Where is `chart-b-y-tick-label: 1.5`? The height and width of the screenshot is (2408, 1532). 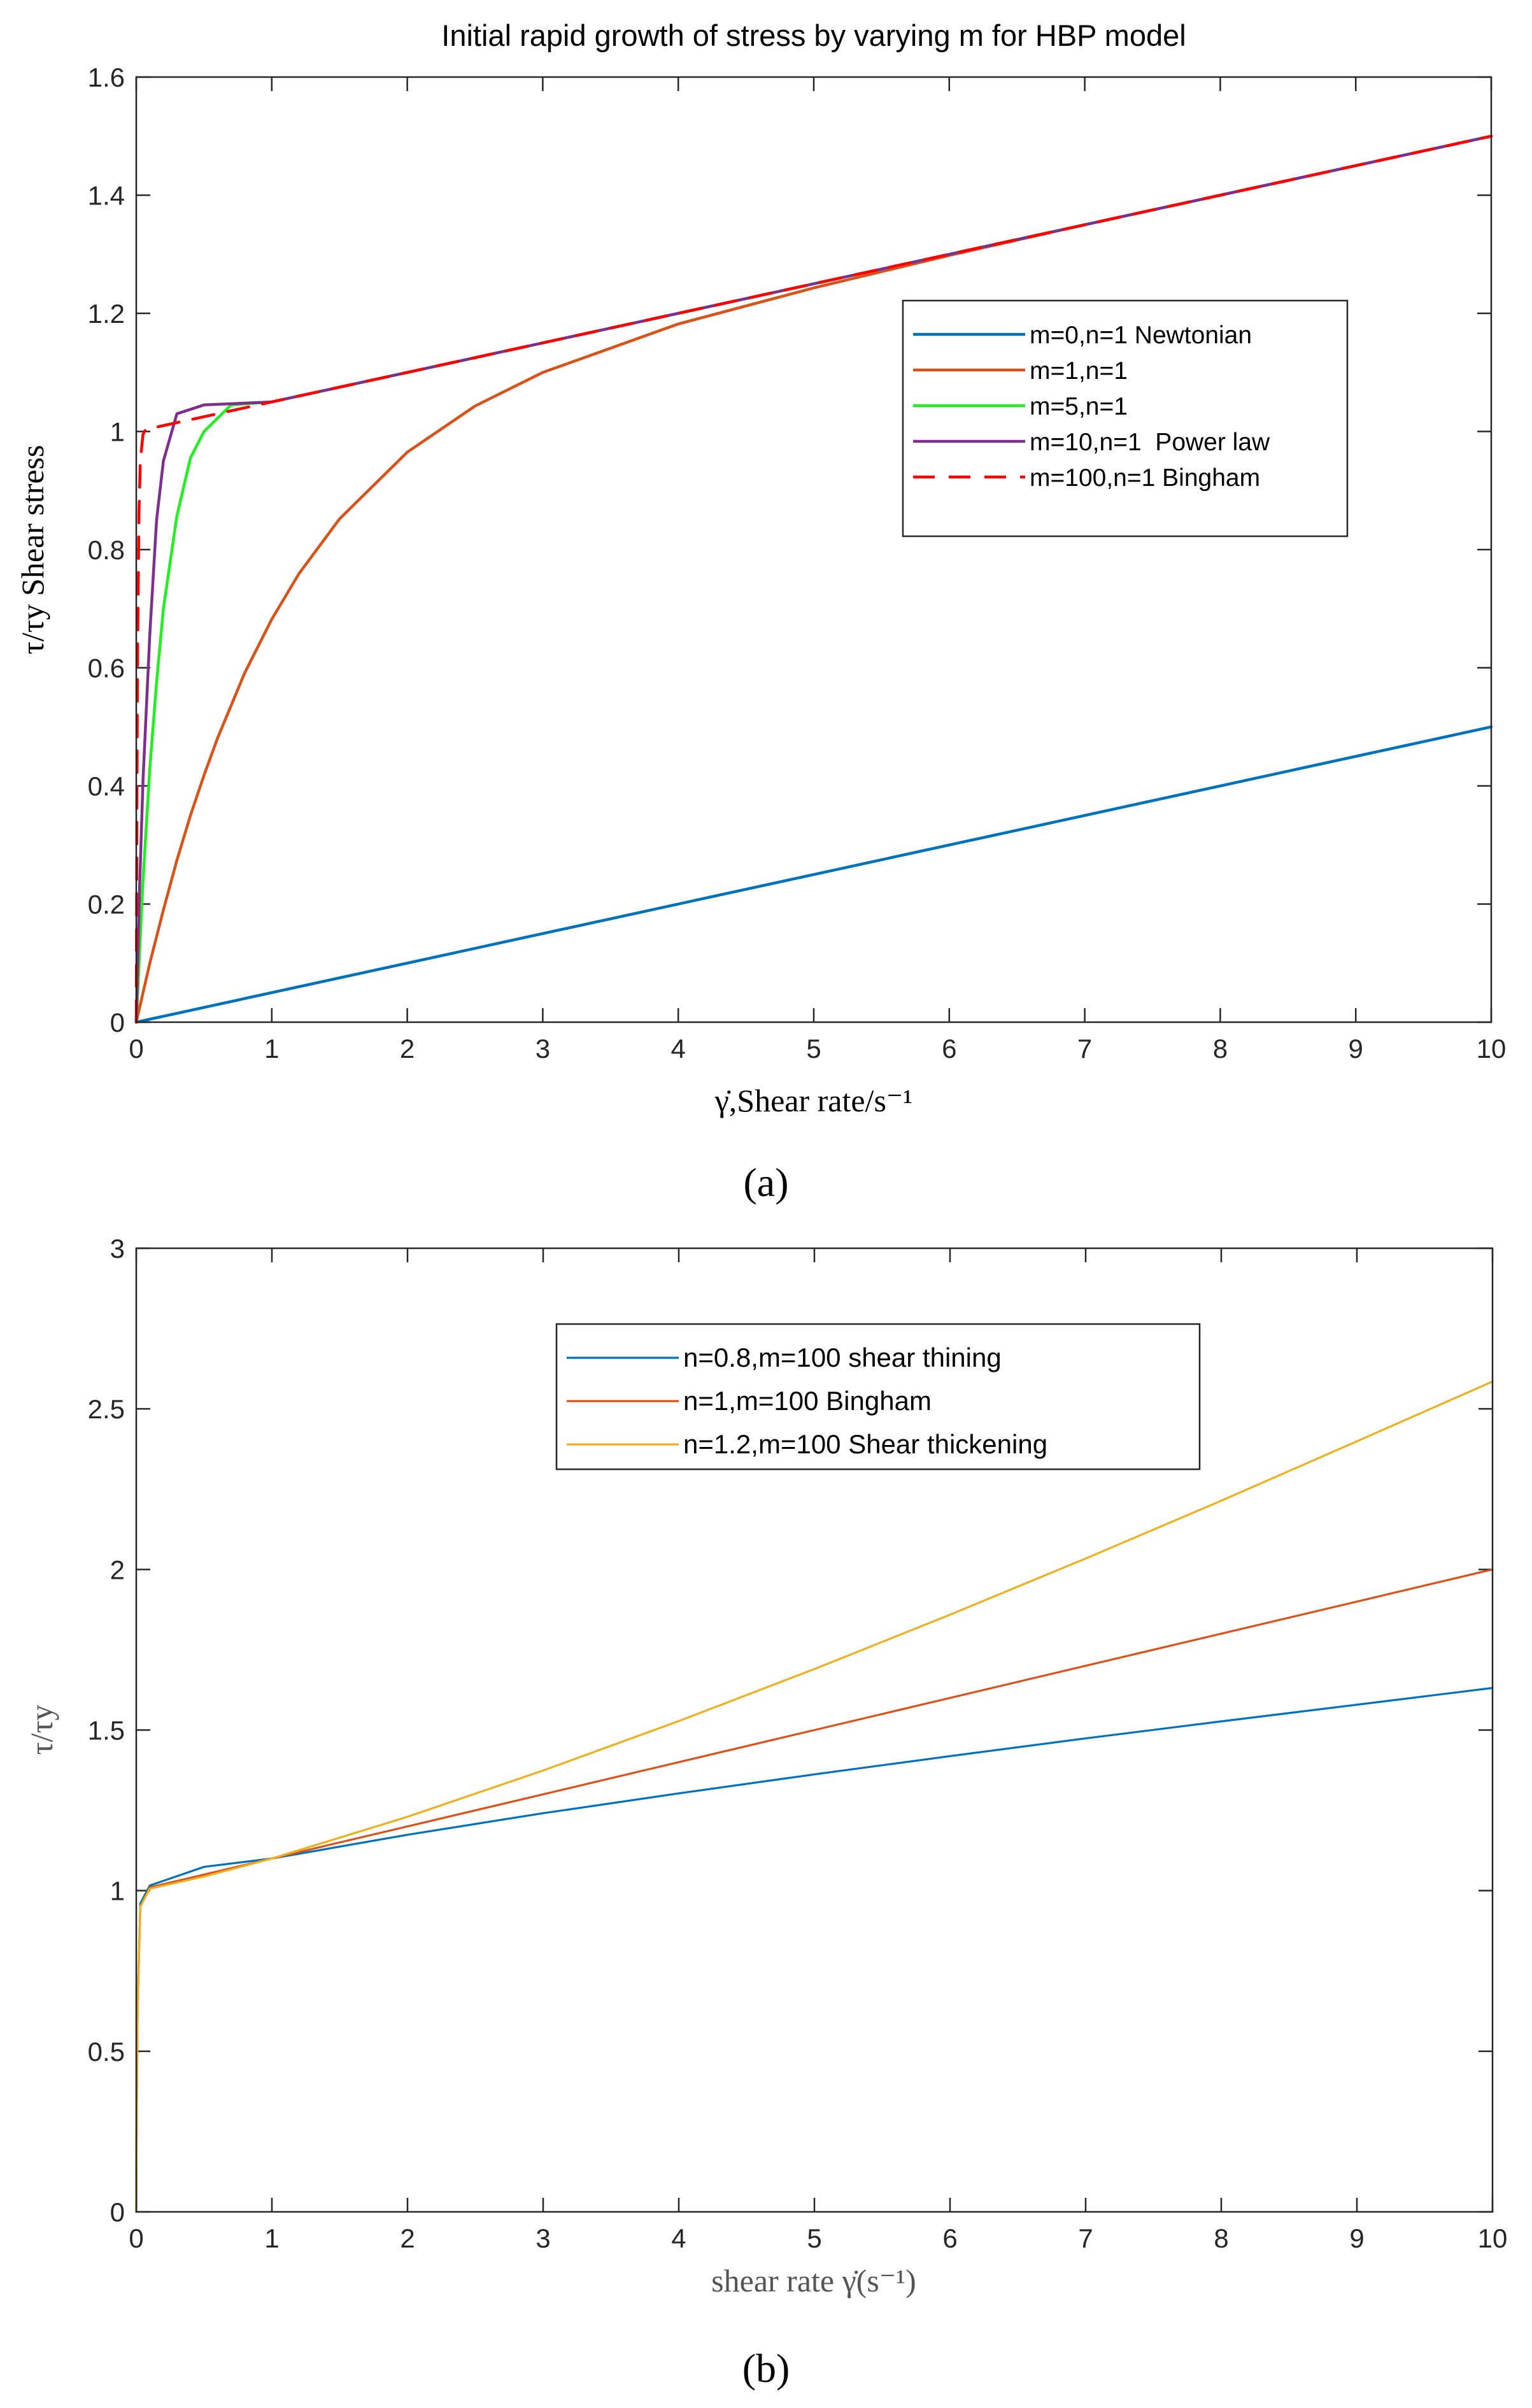 chart-b-y-tick-label: 1.5 is located at coordinates (107, 1731).